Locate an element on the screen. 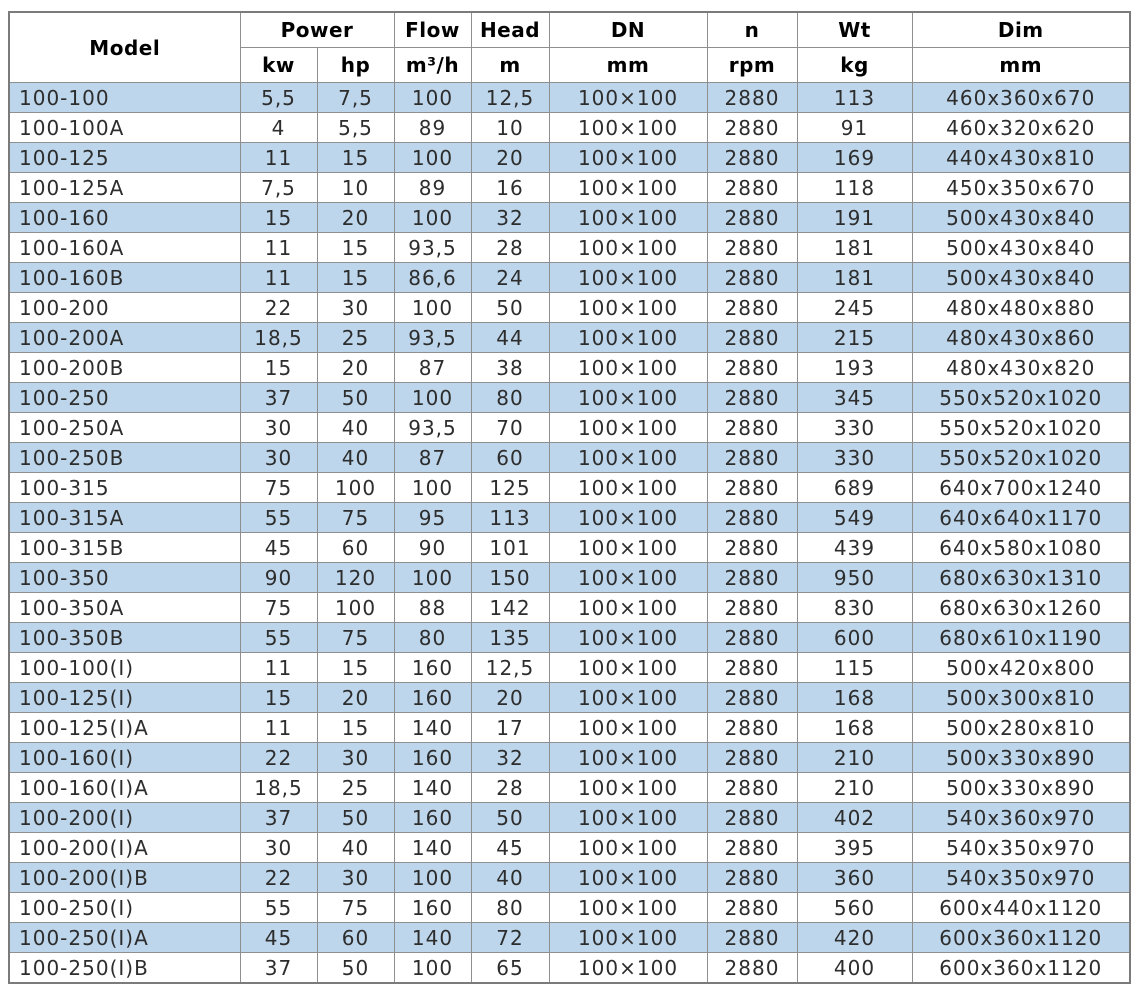 Image resolution: width=1147 pixels, height=1000 pixels. head-cell: 28 is located at coordinates (510, 247).